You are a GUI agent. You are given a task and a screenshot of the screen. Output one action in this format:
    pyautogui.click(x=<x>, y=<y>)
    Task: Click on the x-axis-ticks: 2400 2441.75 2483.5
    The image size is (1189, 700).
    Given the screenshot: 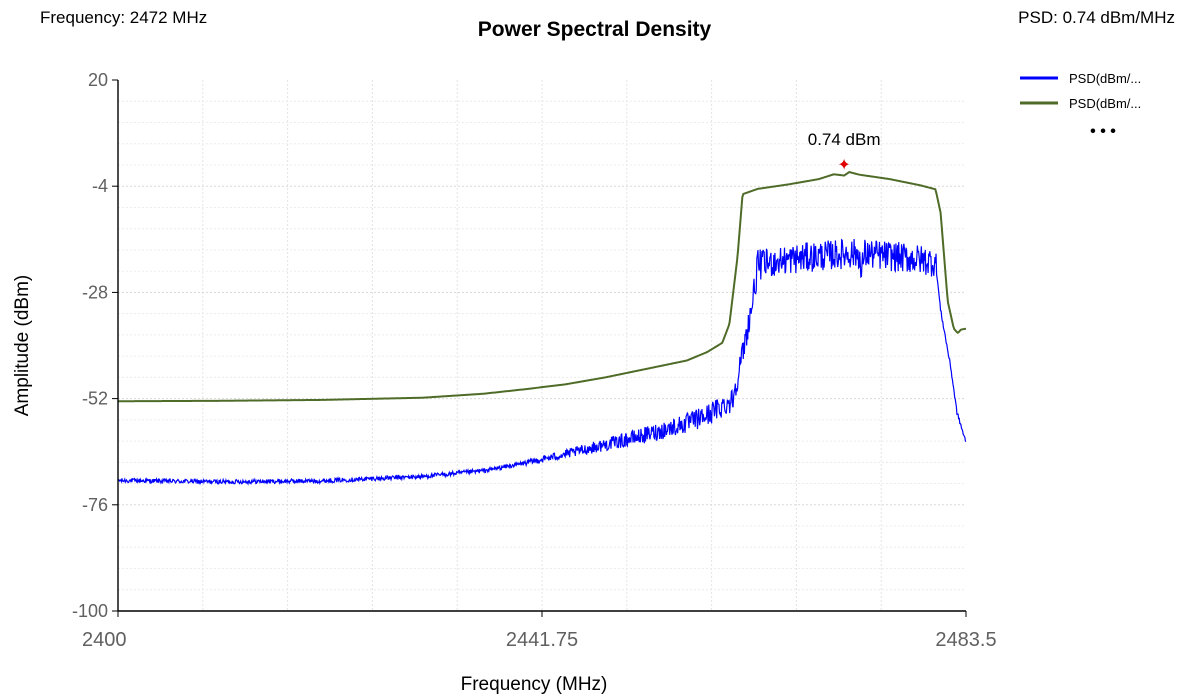 What is the action you would take?
    pyautogui.click(x=539, y=631)
    